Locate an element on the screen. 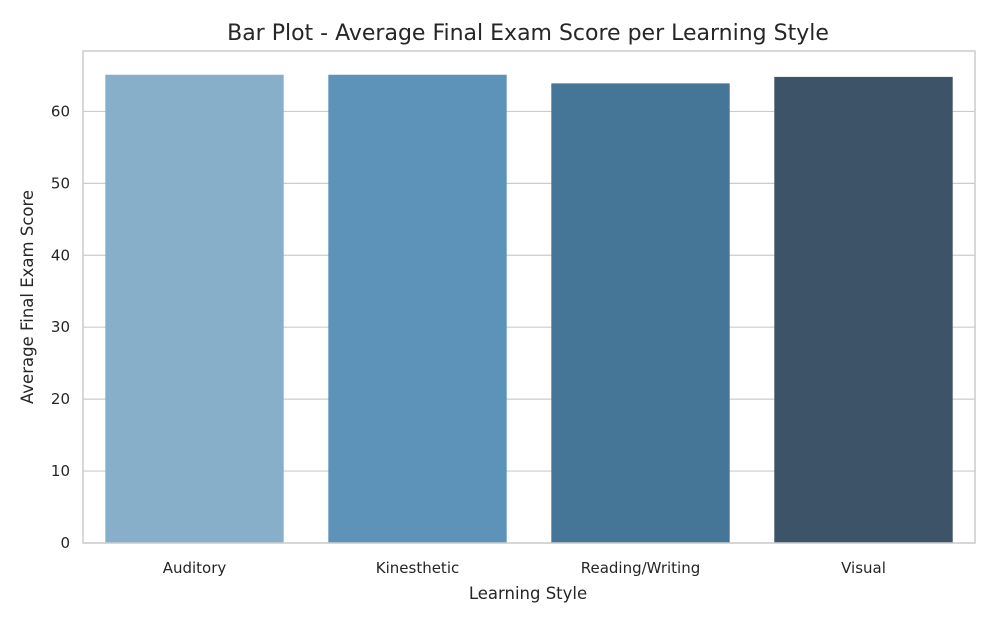 Image resolution: width=990 pixels, height=617 pixels. y-tick-label: 30 is located at coordinates (60, 327).